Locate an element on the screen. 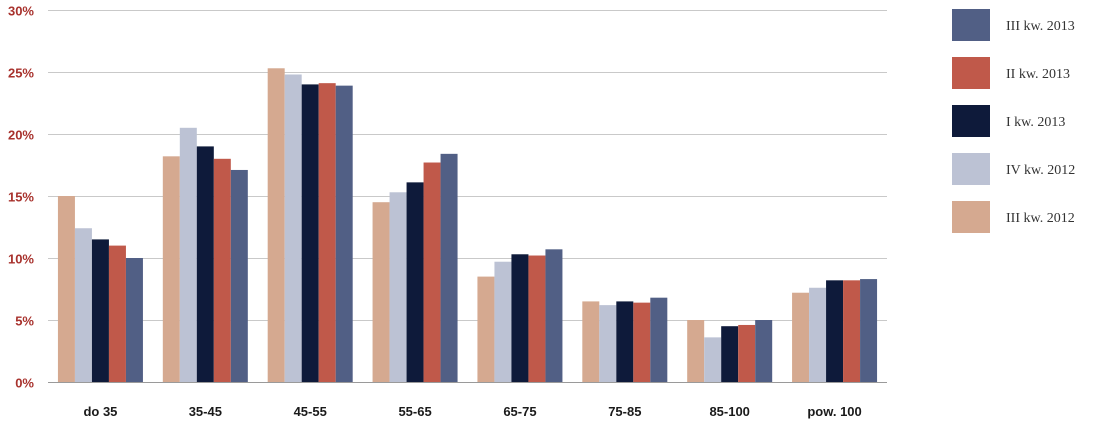 This screenshot has width=1093, height=434. legend-label: I kw. 2013 is located at coordinates (1035, 122).